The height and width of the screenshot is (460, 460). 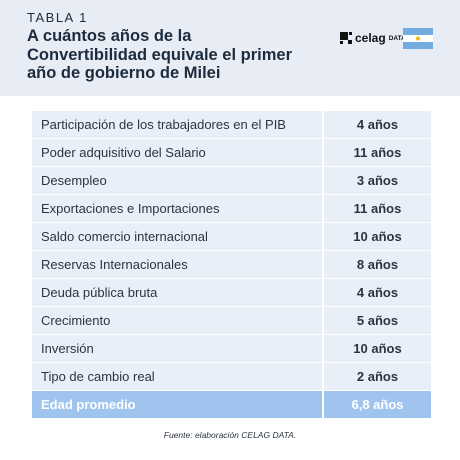 What do you see at coordinates (178, 348) in the screenshot?
I see `label-cell: Inversión` at bounding box center [178, 348].